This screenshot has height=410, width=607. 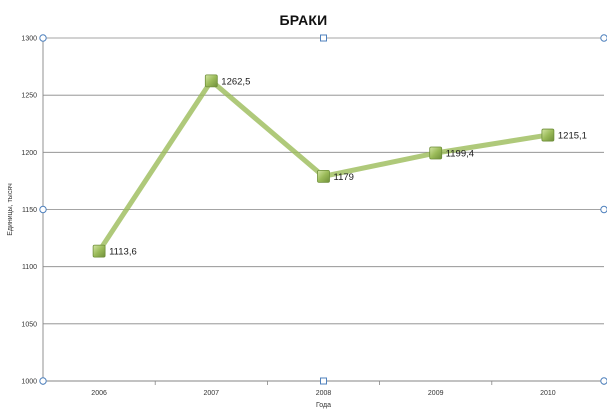 I want to click on x-tick-label: 2006, so click(x=99, y=393).